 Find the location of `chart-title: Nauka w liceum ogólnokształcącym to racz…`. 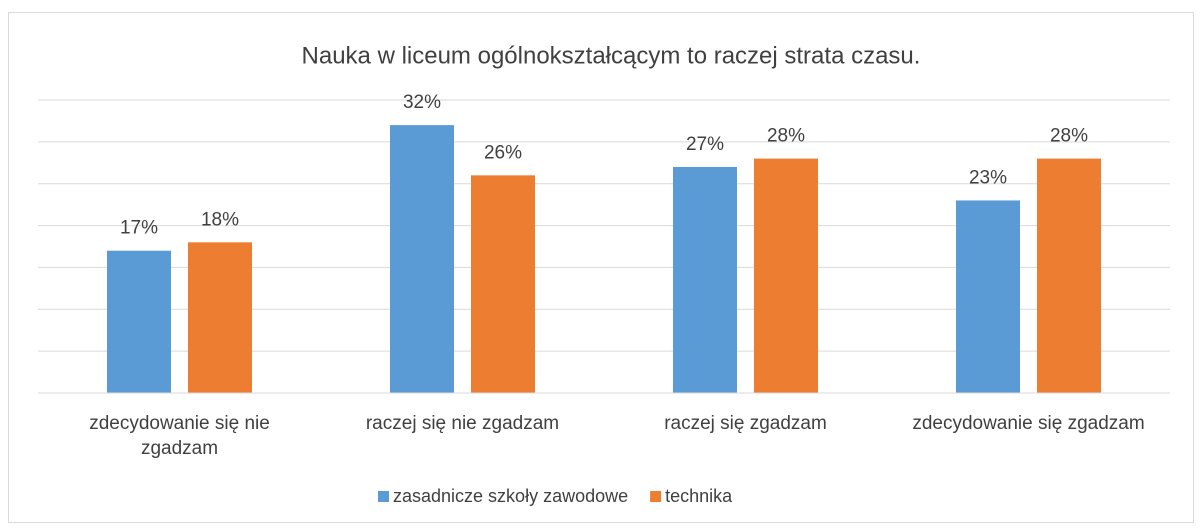

chart-title: Nauka w liceum ogólnokształcącym to racz… is located at coordinates (611, 55).